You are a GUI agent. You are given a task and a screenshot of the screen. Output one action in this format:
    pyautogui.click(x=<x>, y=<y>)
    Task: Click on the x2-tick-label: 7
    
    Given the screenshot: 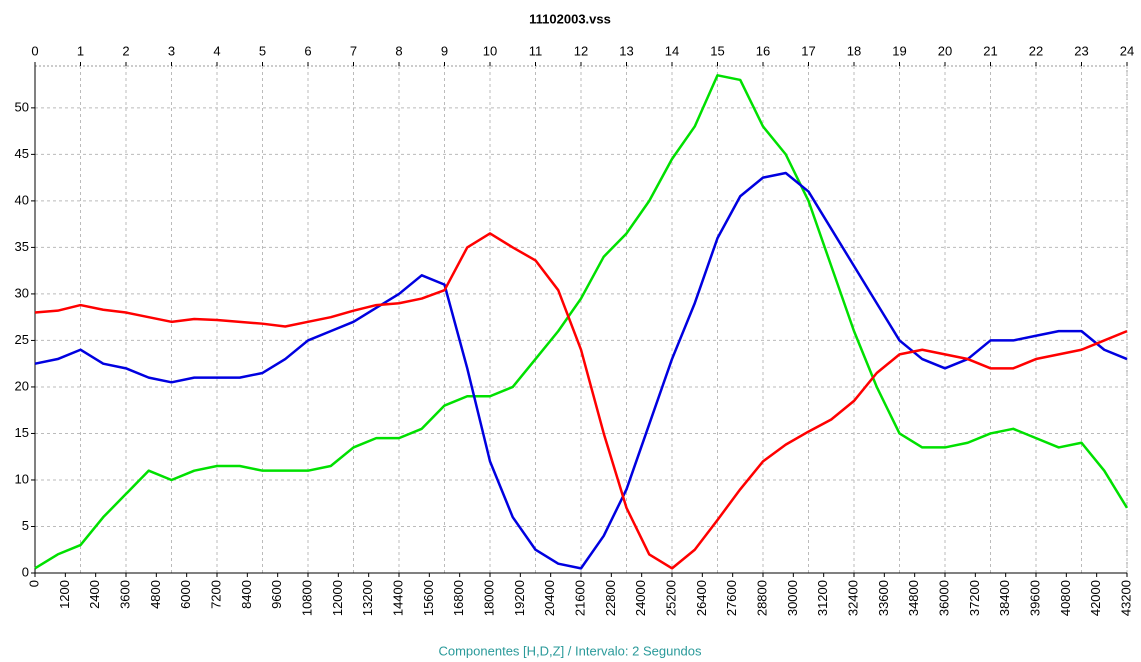 What is the action you would take?
    pyautogui.click(x=353, y=50)
    